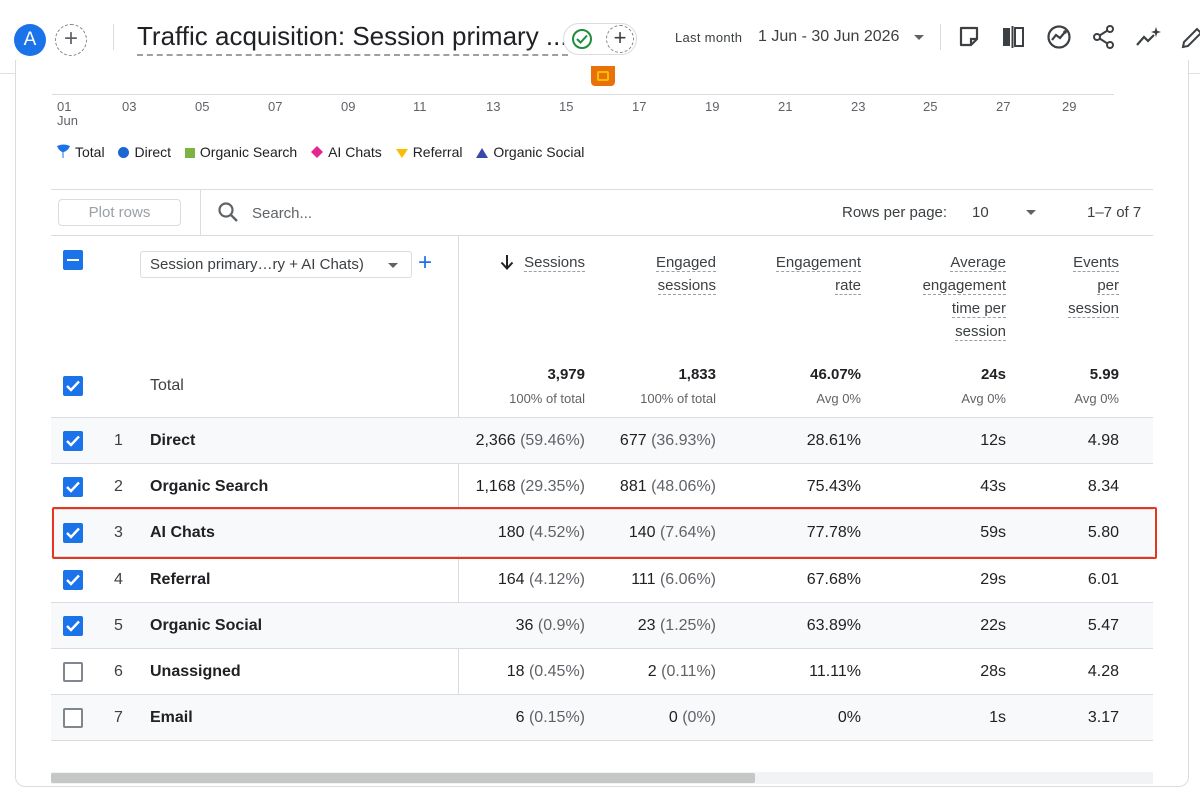  I want to click on compare-columns-icon, so click(1014, 37).